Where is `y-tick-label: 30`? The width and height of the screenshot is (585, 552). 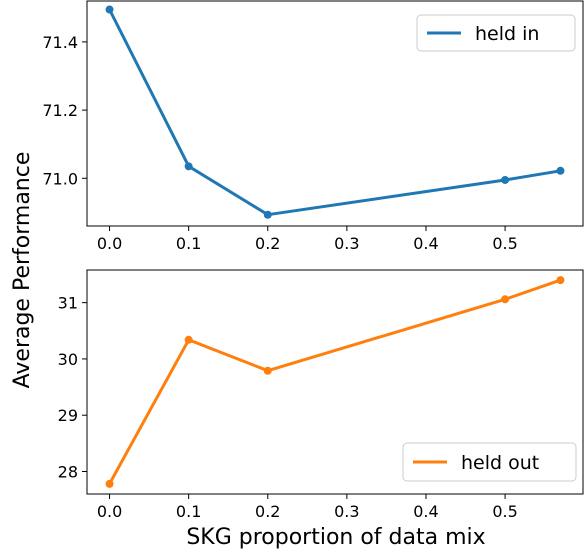 y-tick-label: 30 is located at coordinates (68, 359).